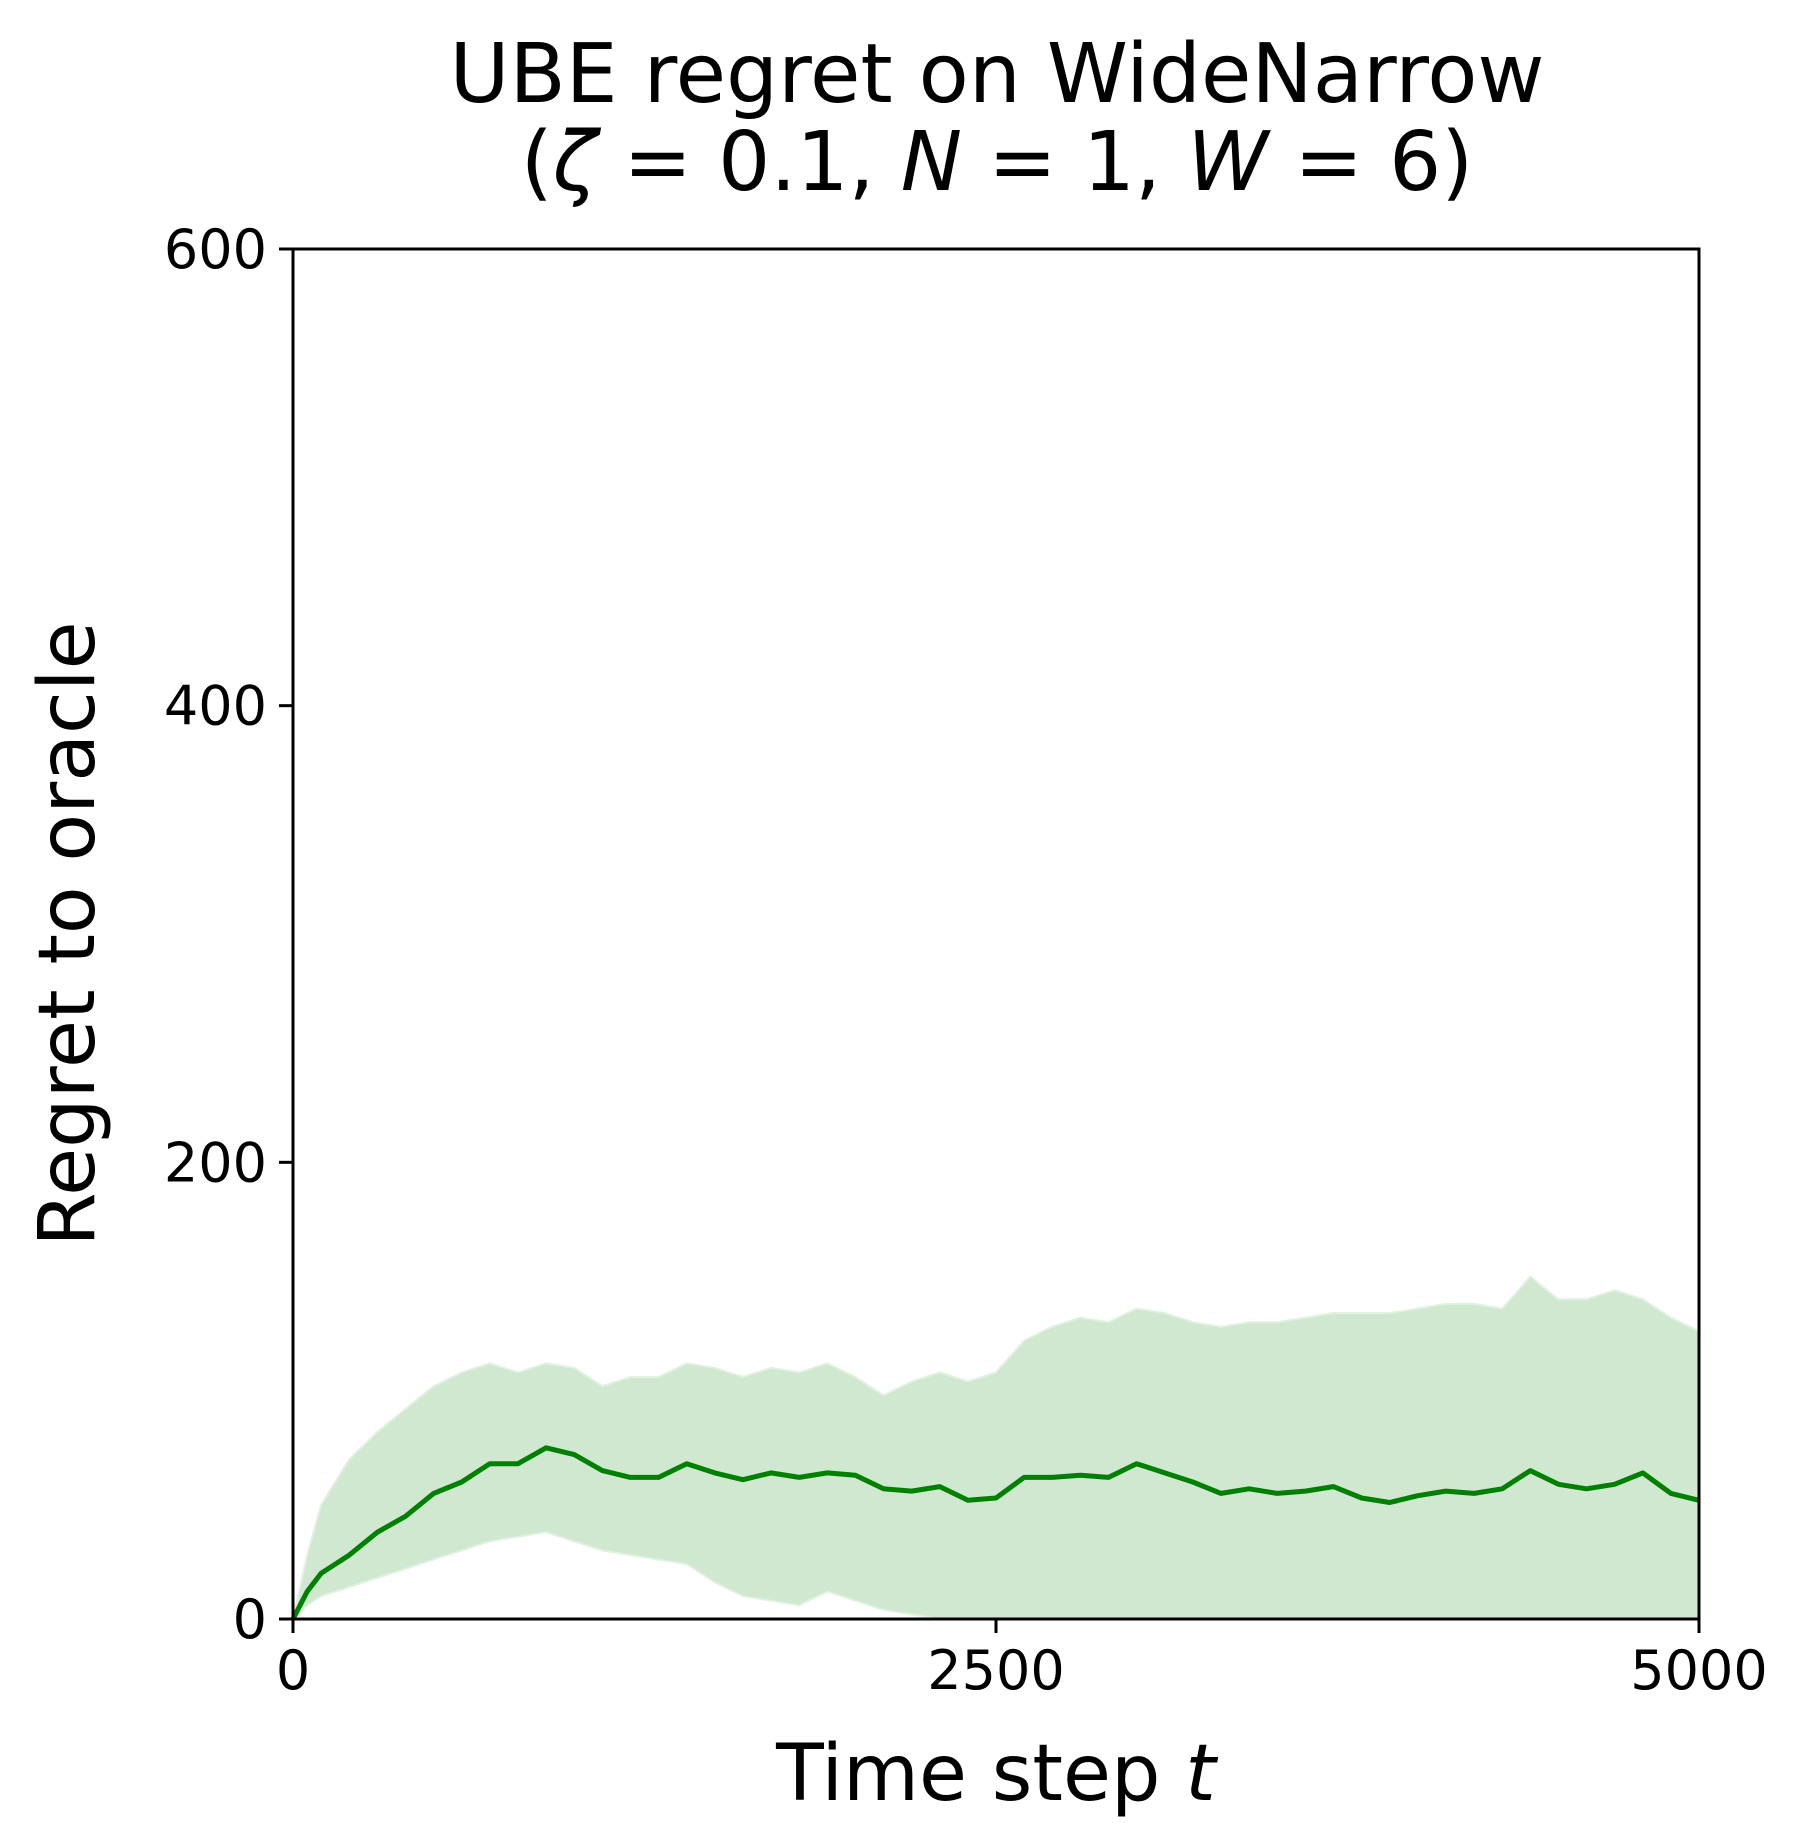  What do you see at coordinates (228, 934) in the screenshot?
I see `y-axis-ticks: 0 200 400 600` at bounding box center [228, 934].